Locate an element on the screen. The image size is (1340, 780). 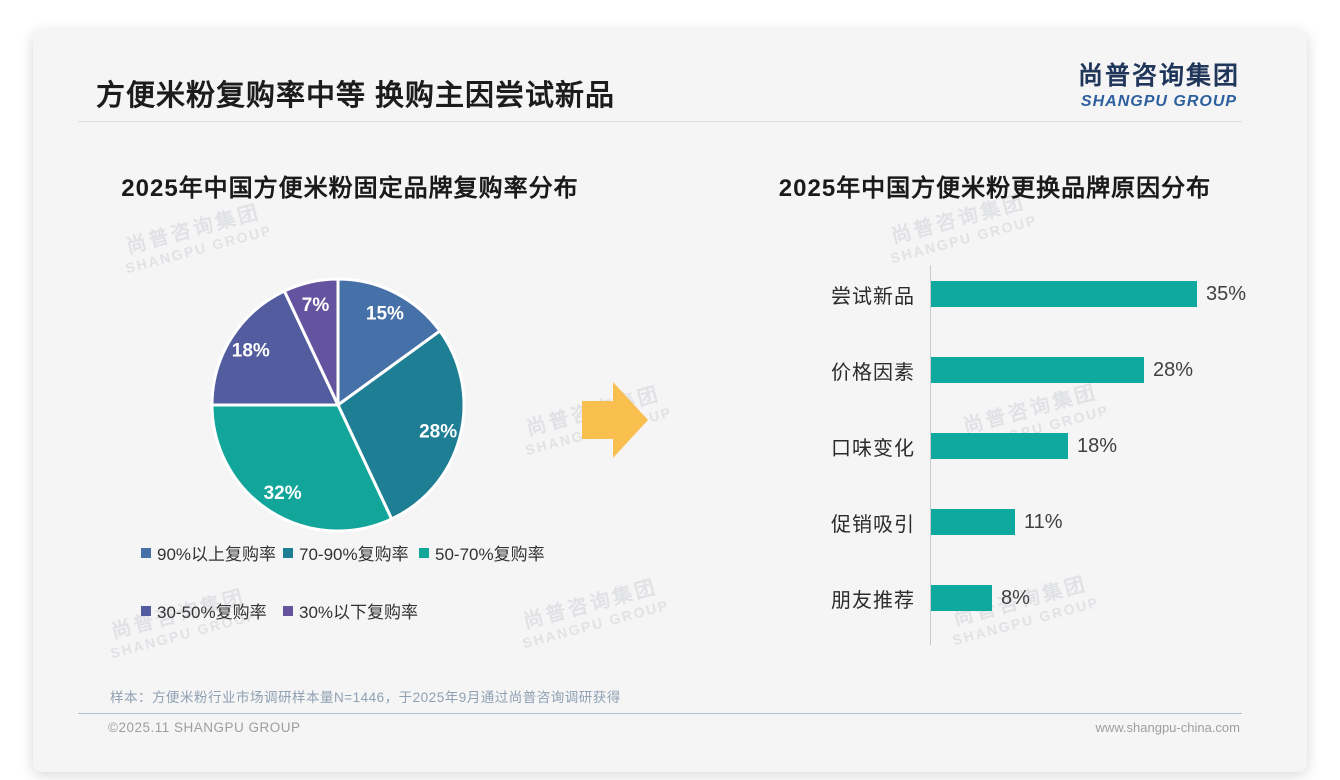
legend-item: 30-50%复购率 is located at coordinates (212, 610).